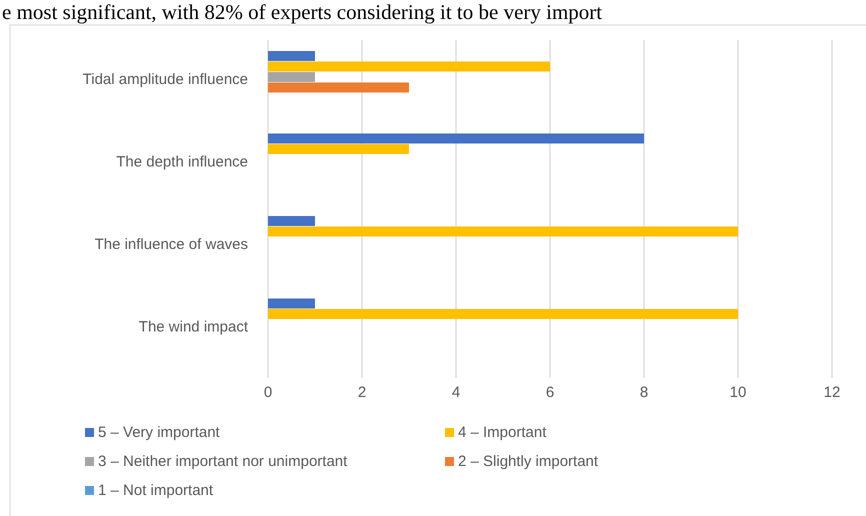 The height and width of the screenshot is (516, 866). Describe the element at coordinates (268, 392) in the screenshot. I see `x-tick-label: 0` at that location.